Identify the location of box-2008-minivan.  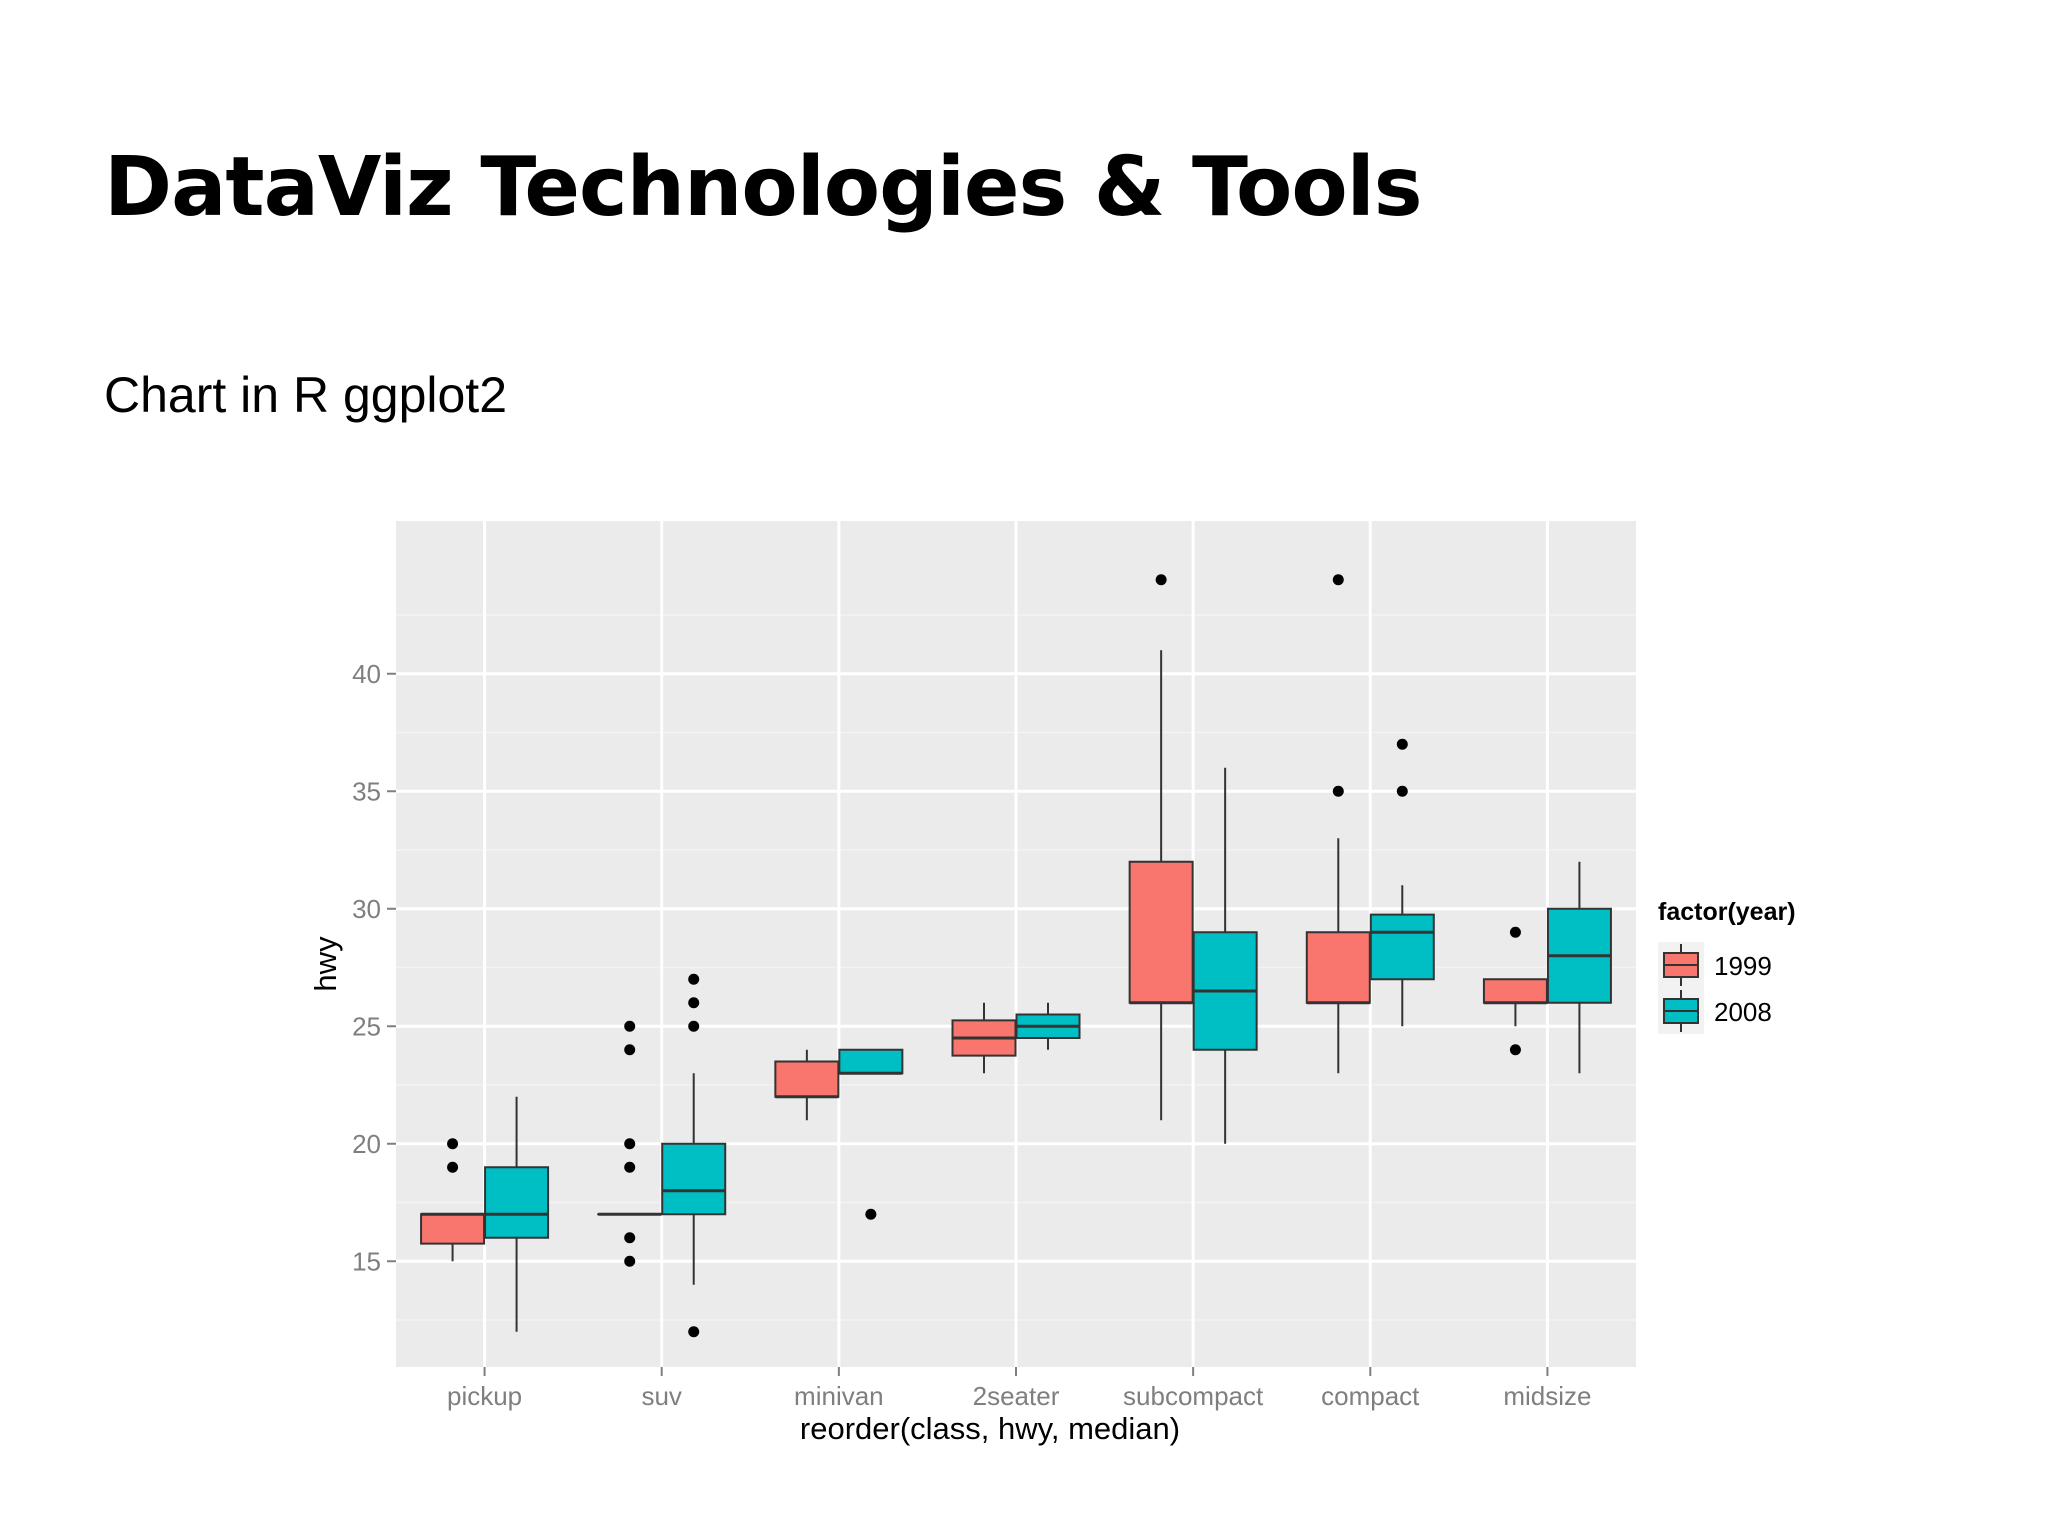
(871, 1134).